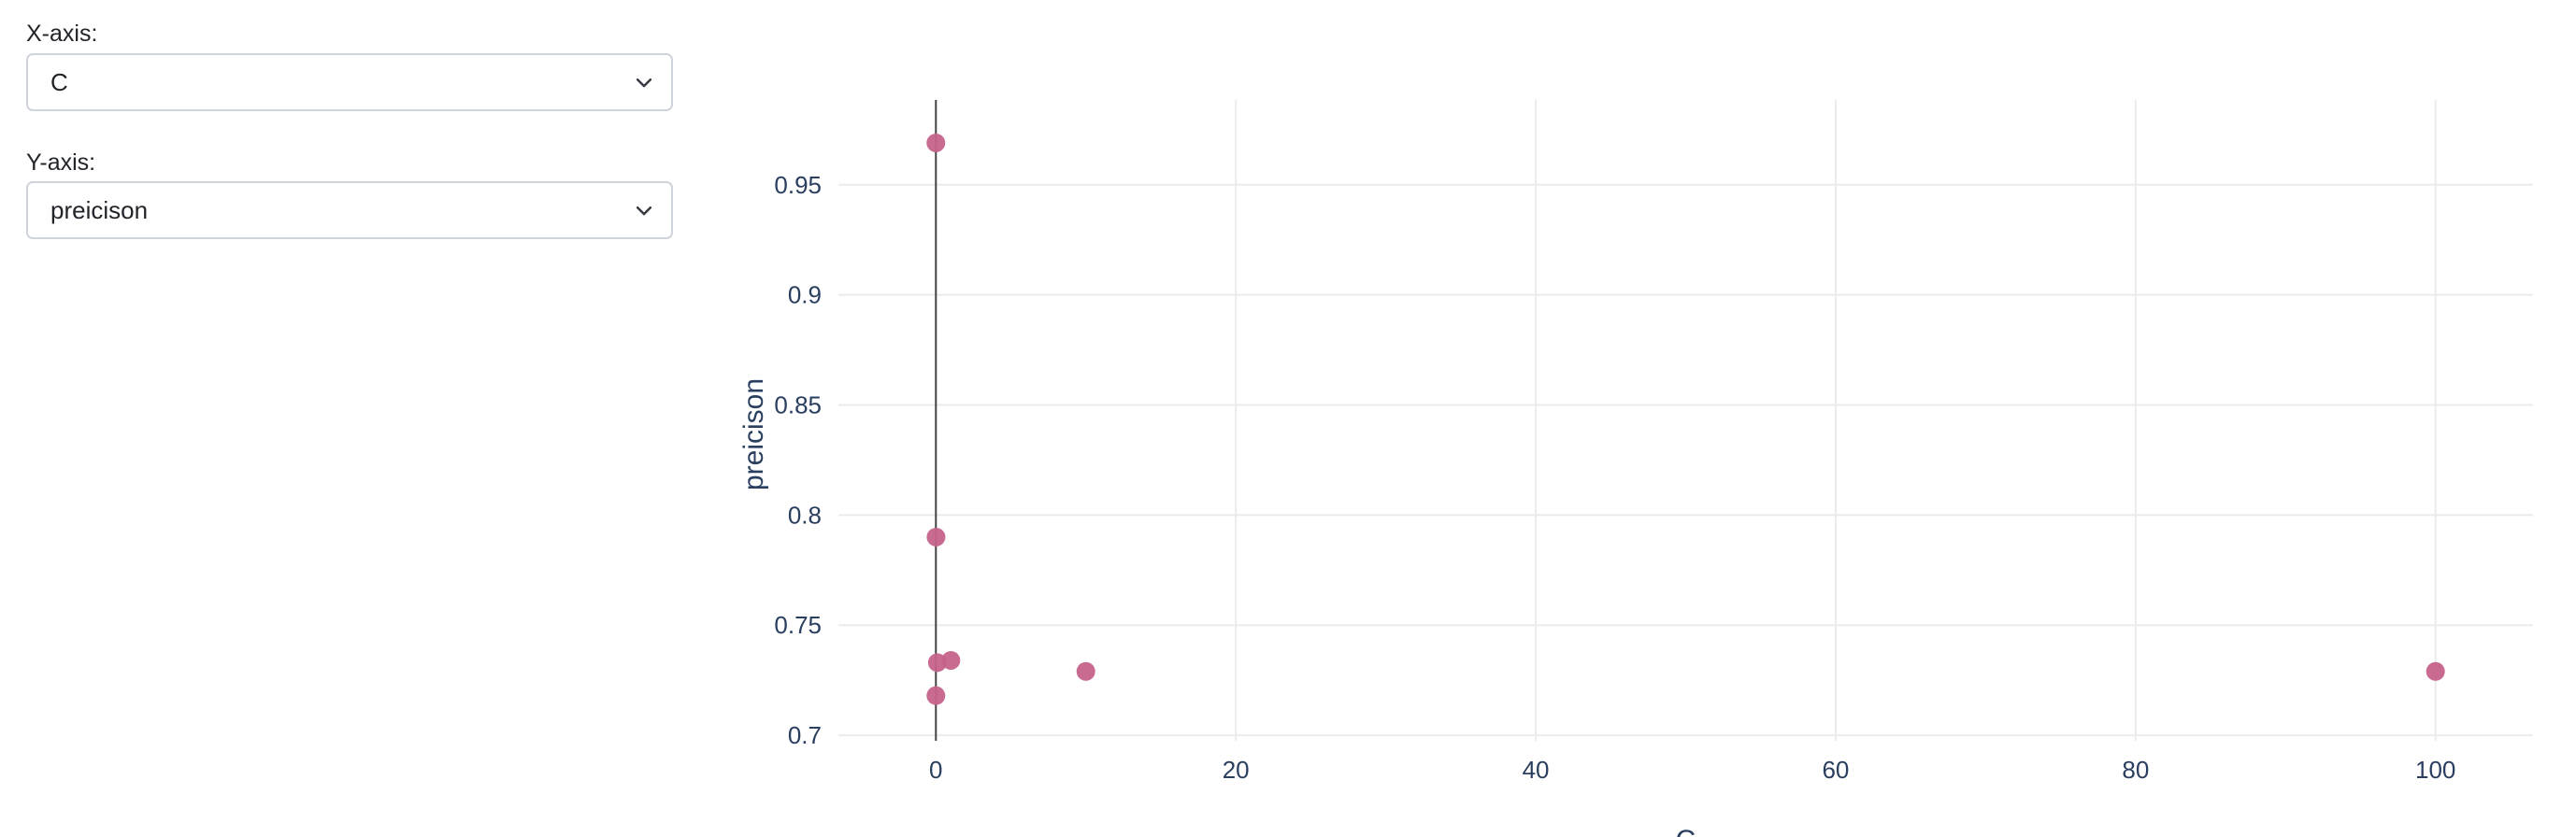 Image resolution: width=2576 pixels, height=837 pixels. I want to click on y-axis-title: preicison, so click(753, 434).